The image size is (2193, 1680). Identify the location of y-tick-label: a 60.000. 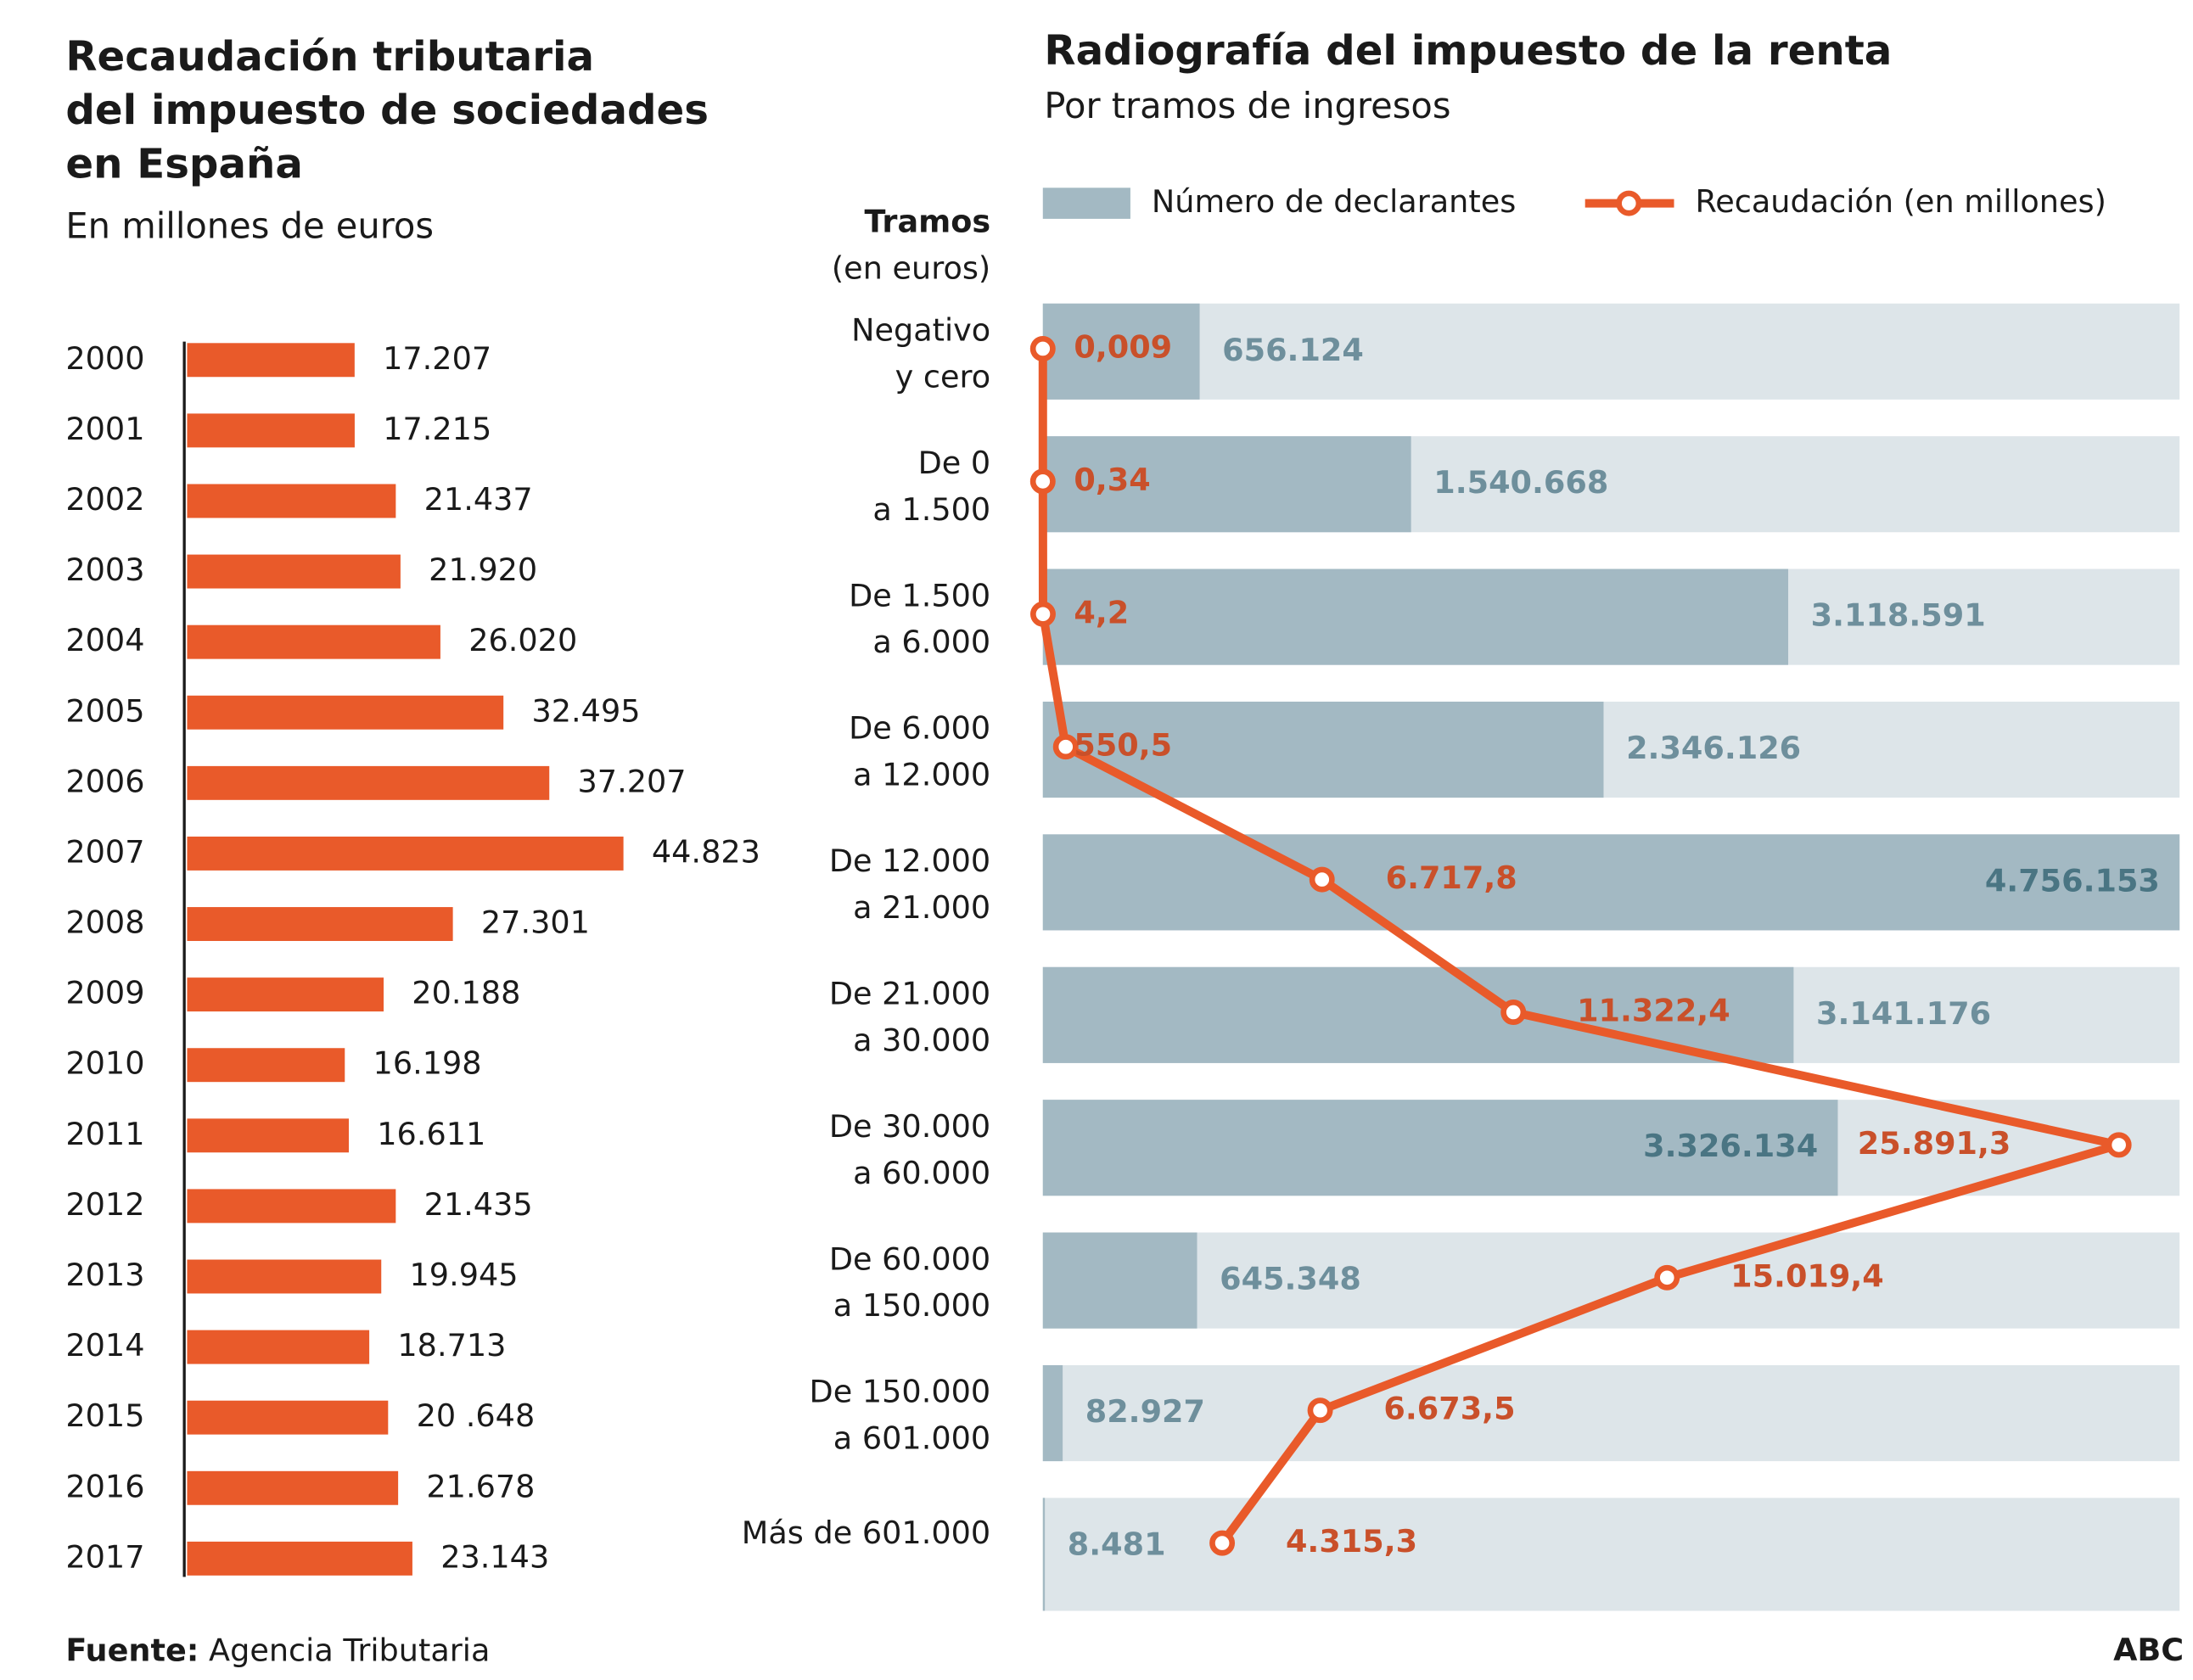
(922, 1173).